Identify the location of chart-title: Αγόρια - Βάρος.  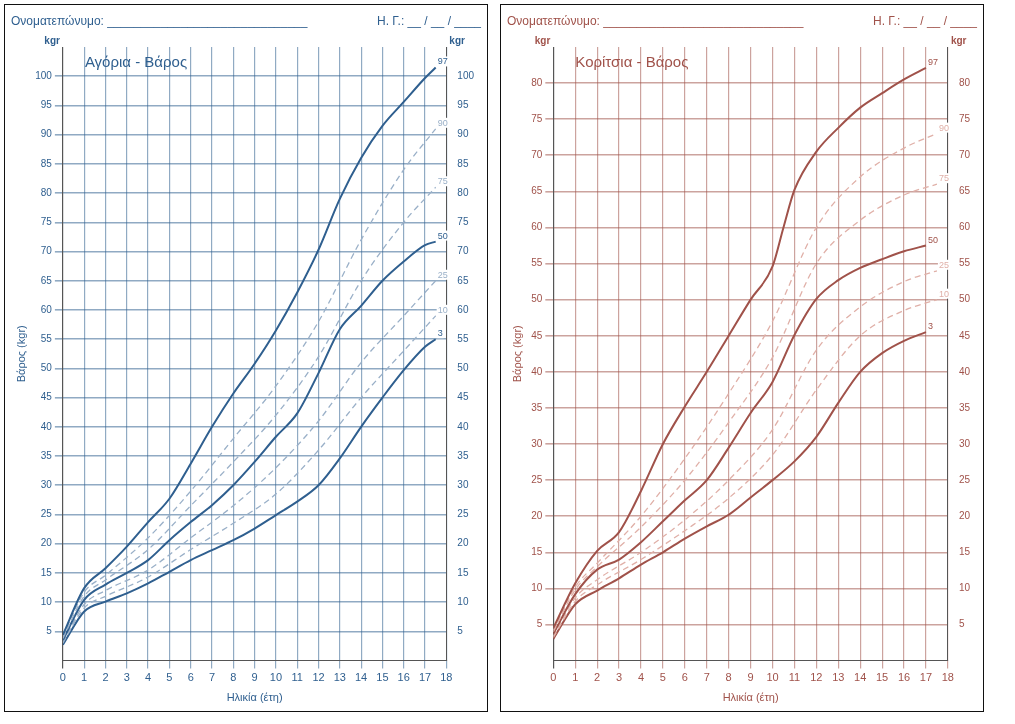
(136, 61).